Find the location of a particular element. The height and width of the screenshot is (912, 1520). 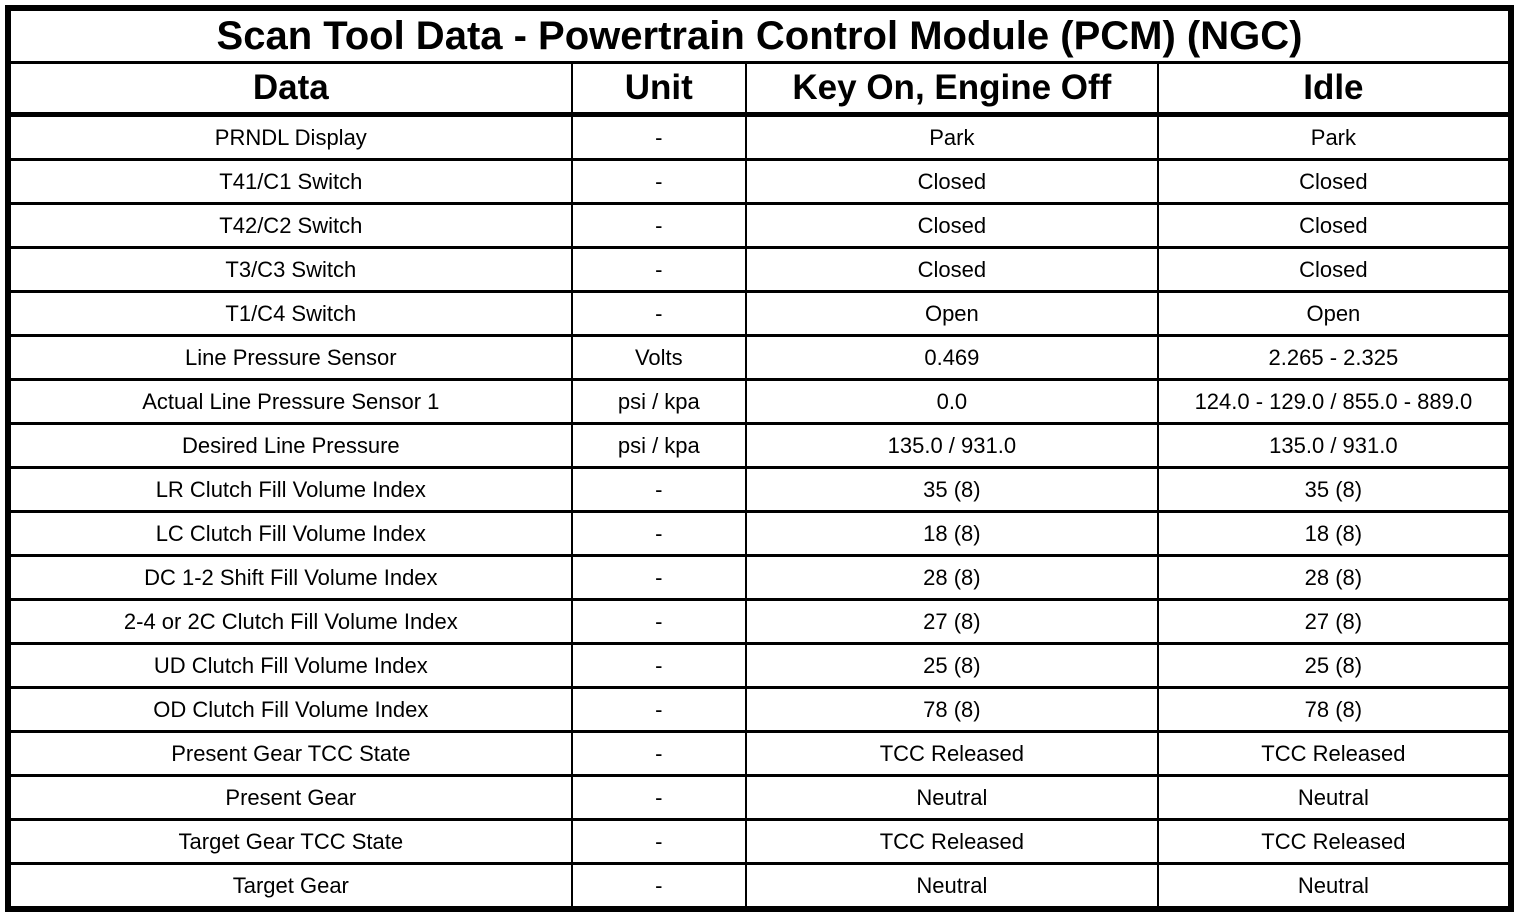

column-header-idle: Idle is located at coordinates (1334, 89).